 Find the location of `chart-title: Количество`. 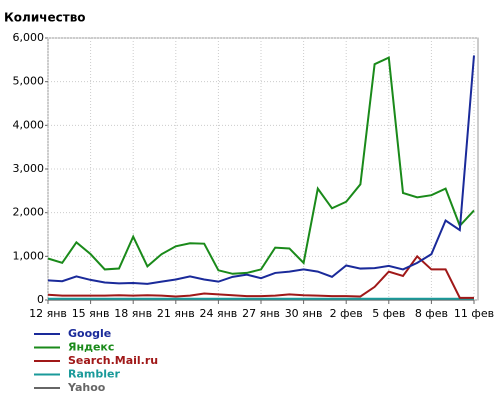

chart-title: Количество is located at coordinates (45, 18).